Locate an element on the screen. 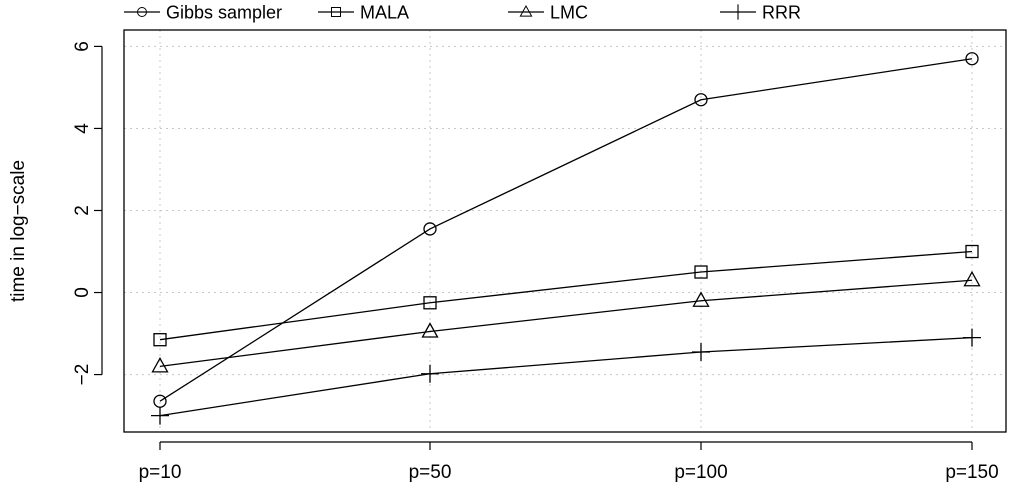 The width and height of the screenshot is (1011, 499). legend-label: Gibbs sampler is located at coordinates (224, 13).